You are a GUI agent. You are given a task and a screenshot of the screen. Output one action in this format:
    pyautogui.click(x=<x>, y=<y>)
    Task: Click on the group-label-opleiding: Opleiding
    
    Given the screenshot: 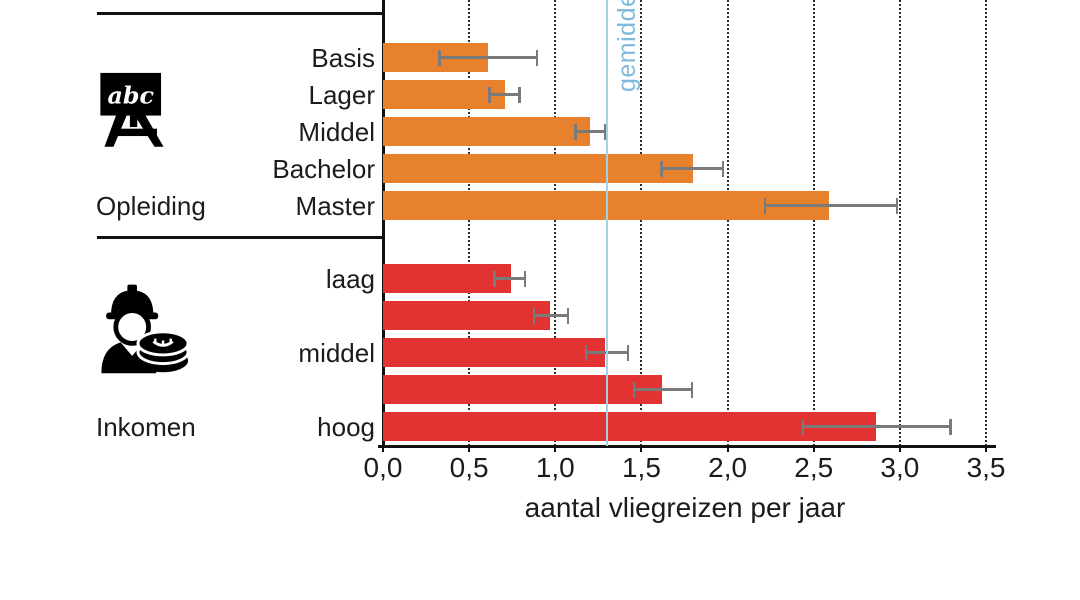 What is the action you would take?
    pyautogui.click(x=151, y=205)
    